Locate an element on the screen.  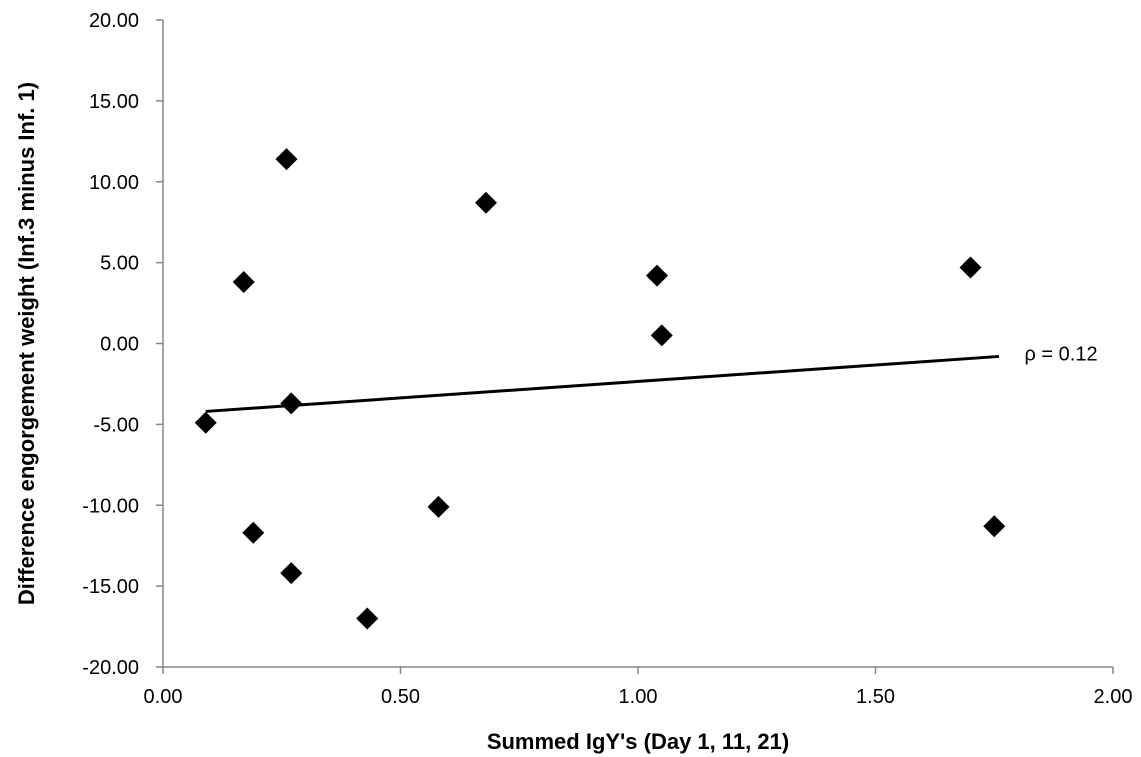
trendline is located at coordinates (602, 383).